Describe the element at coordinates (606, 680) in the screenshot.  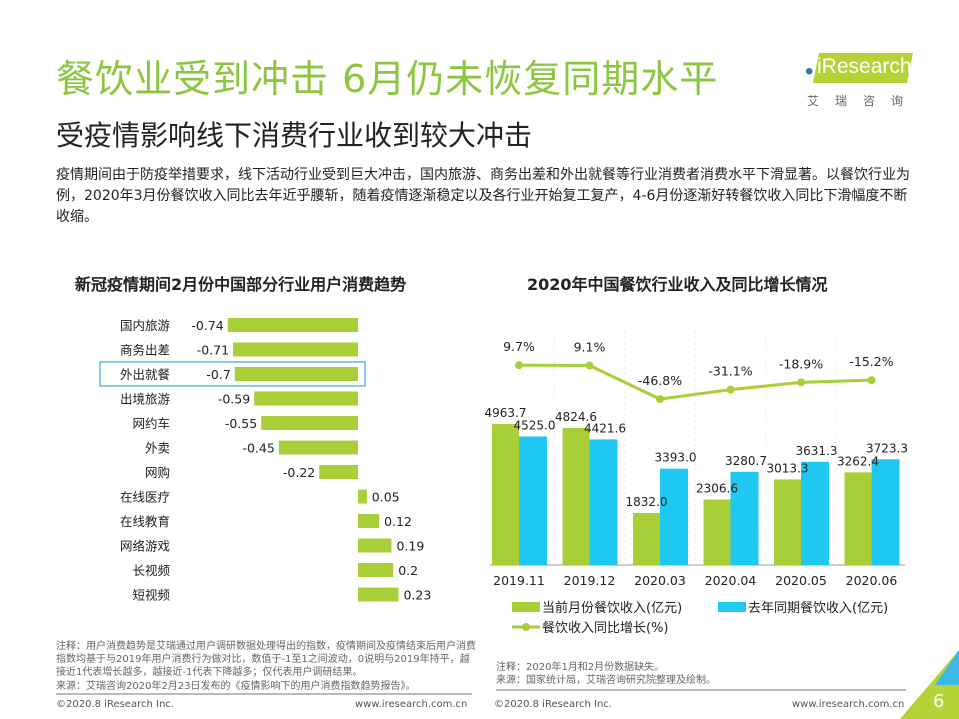
I see `right-source: 来源：国家统计局，艾瑞咨询研究院整理及绘制。` at that location.